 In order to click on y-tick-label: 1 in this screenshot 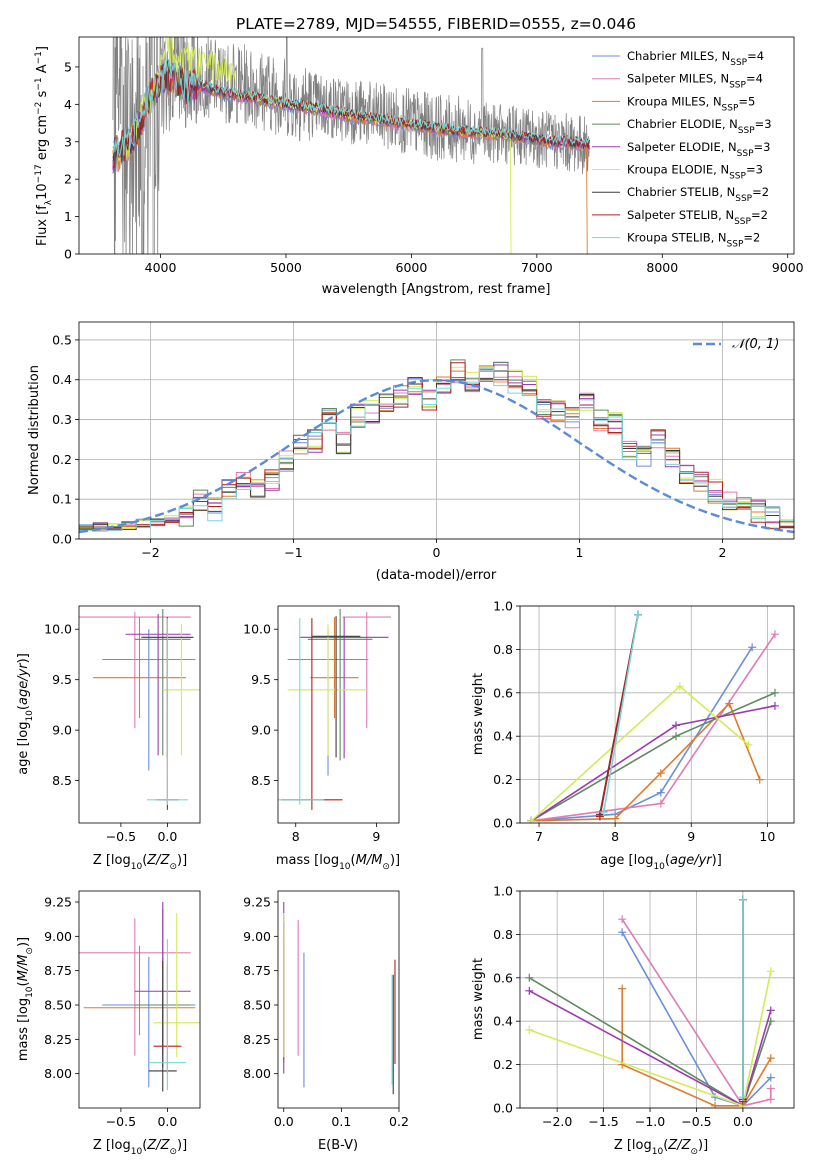, I will do `click(68, 216)`.